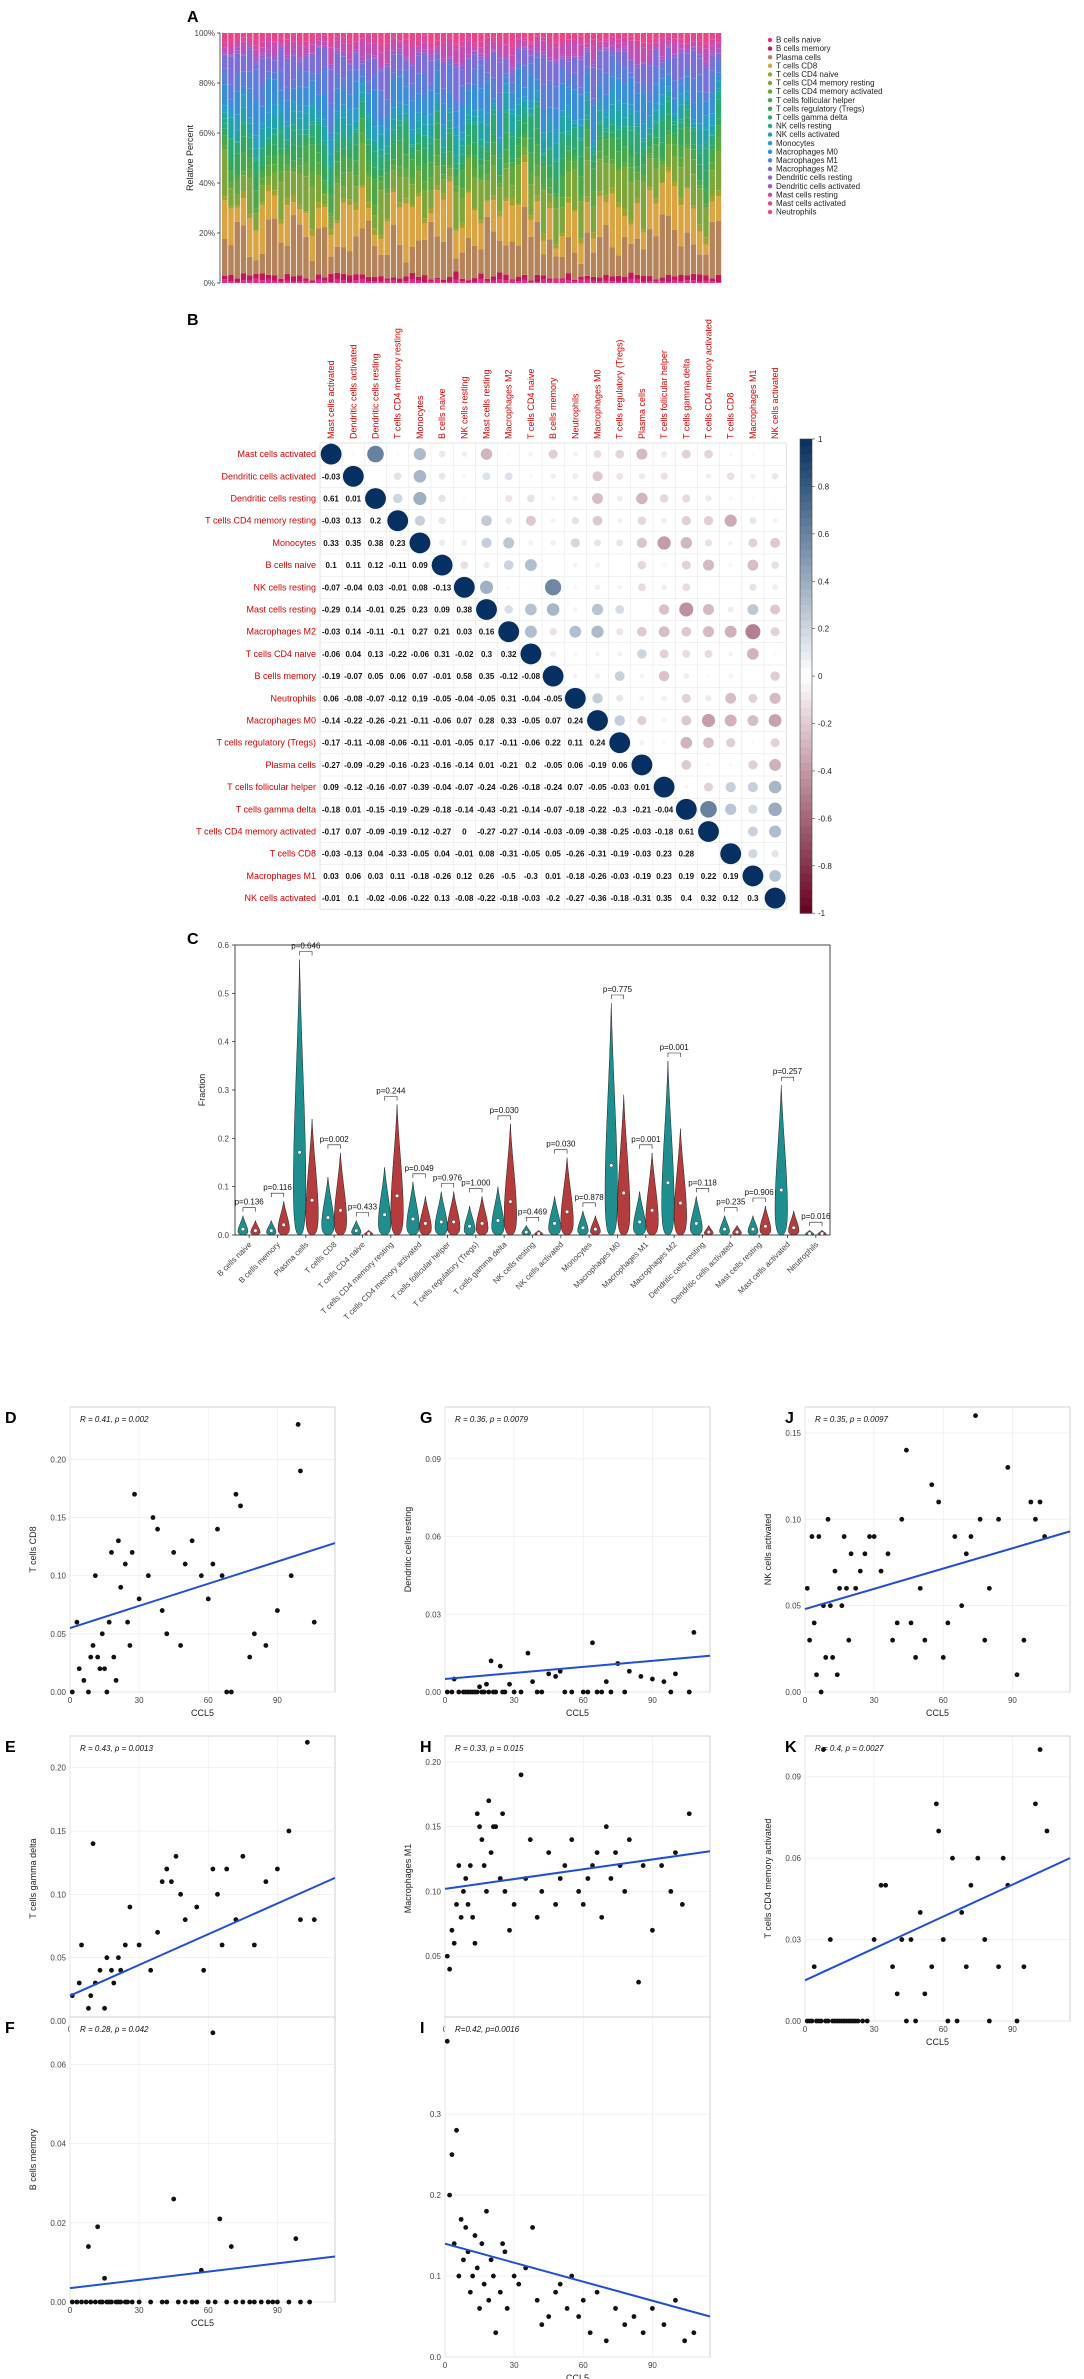 Image resolution: width=1084 pixels, height=2379 pixels. I want to click on b-cell-value: -0.09, so click(353, 765).